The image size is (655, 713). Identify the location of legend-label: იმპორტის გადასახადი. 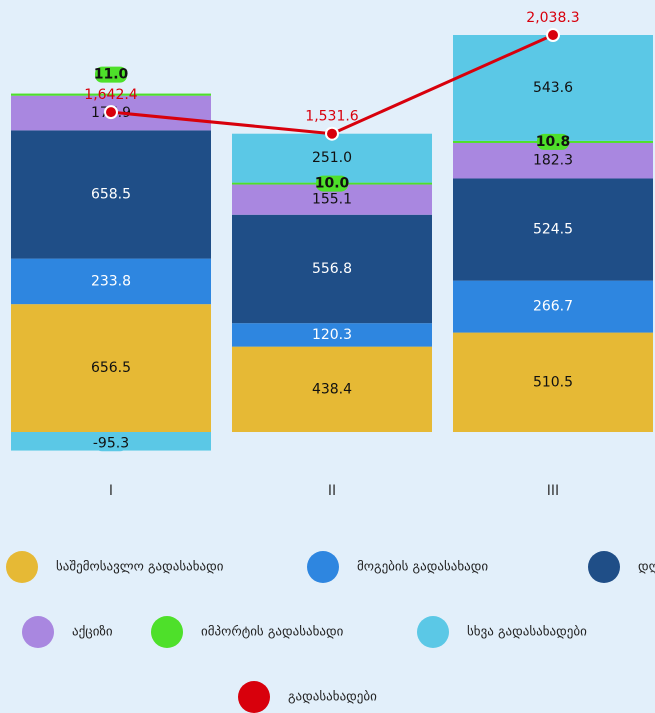
(272, 632).